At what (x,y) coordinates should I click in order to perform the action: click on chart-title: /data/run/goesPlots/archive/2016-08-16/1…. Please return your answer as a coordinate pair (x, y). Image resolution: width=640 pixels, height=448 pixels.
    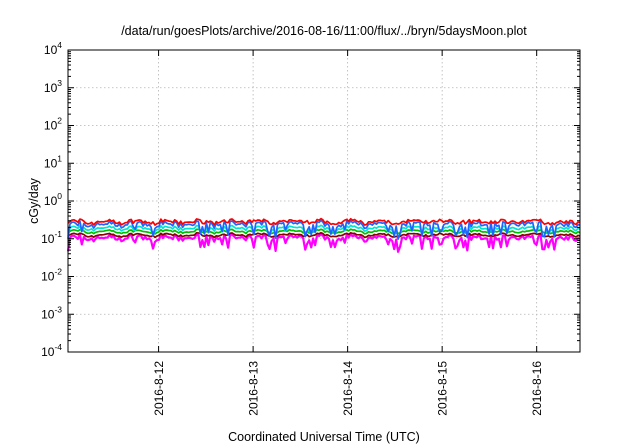
    Looking at the image, I should click on (324, 31).